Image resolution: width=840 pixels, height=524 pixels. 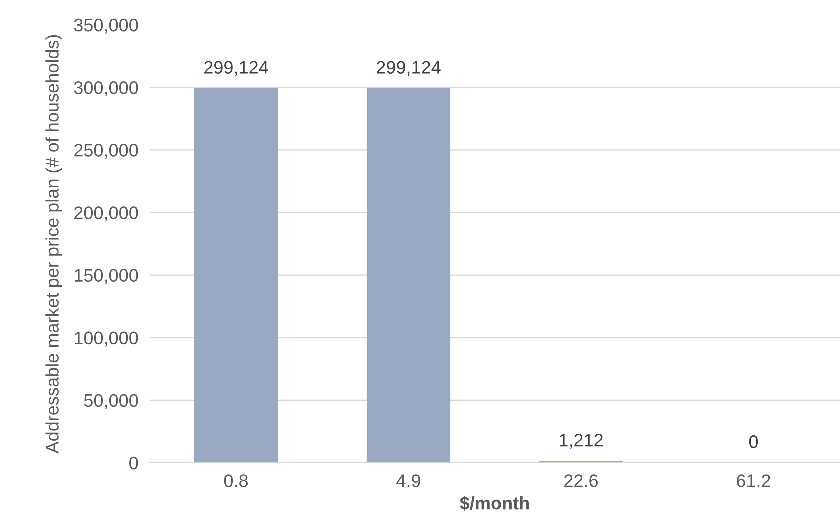 What do you see at coordinates (408, 481) in the screenshot?
I see `x-tick-label: 4.9` at bounding box center [408, 481].